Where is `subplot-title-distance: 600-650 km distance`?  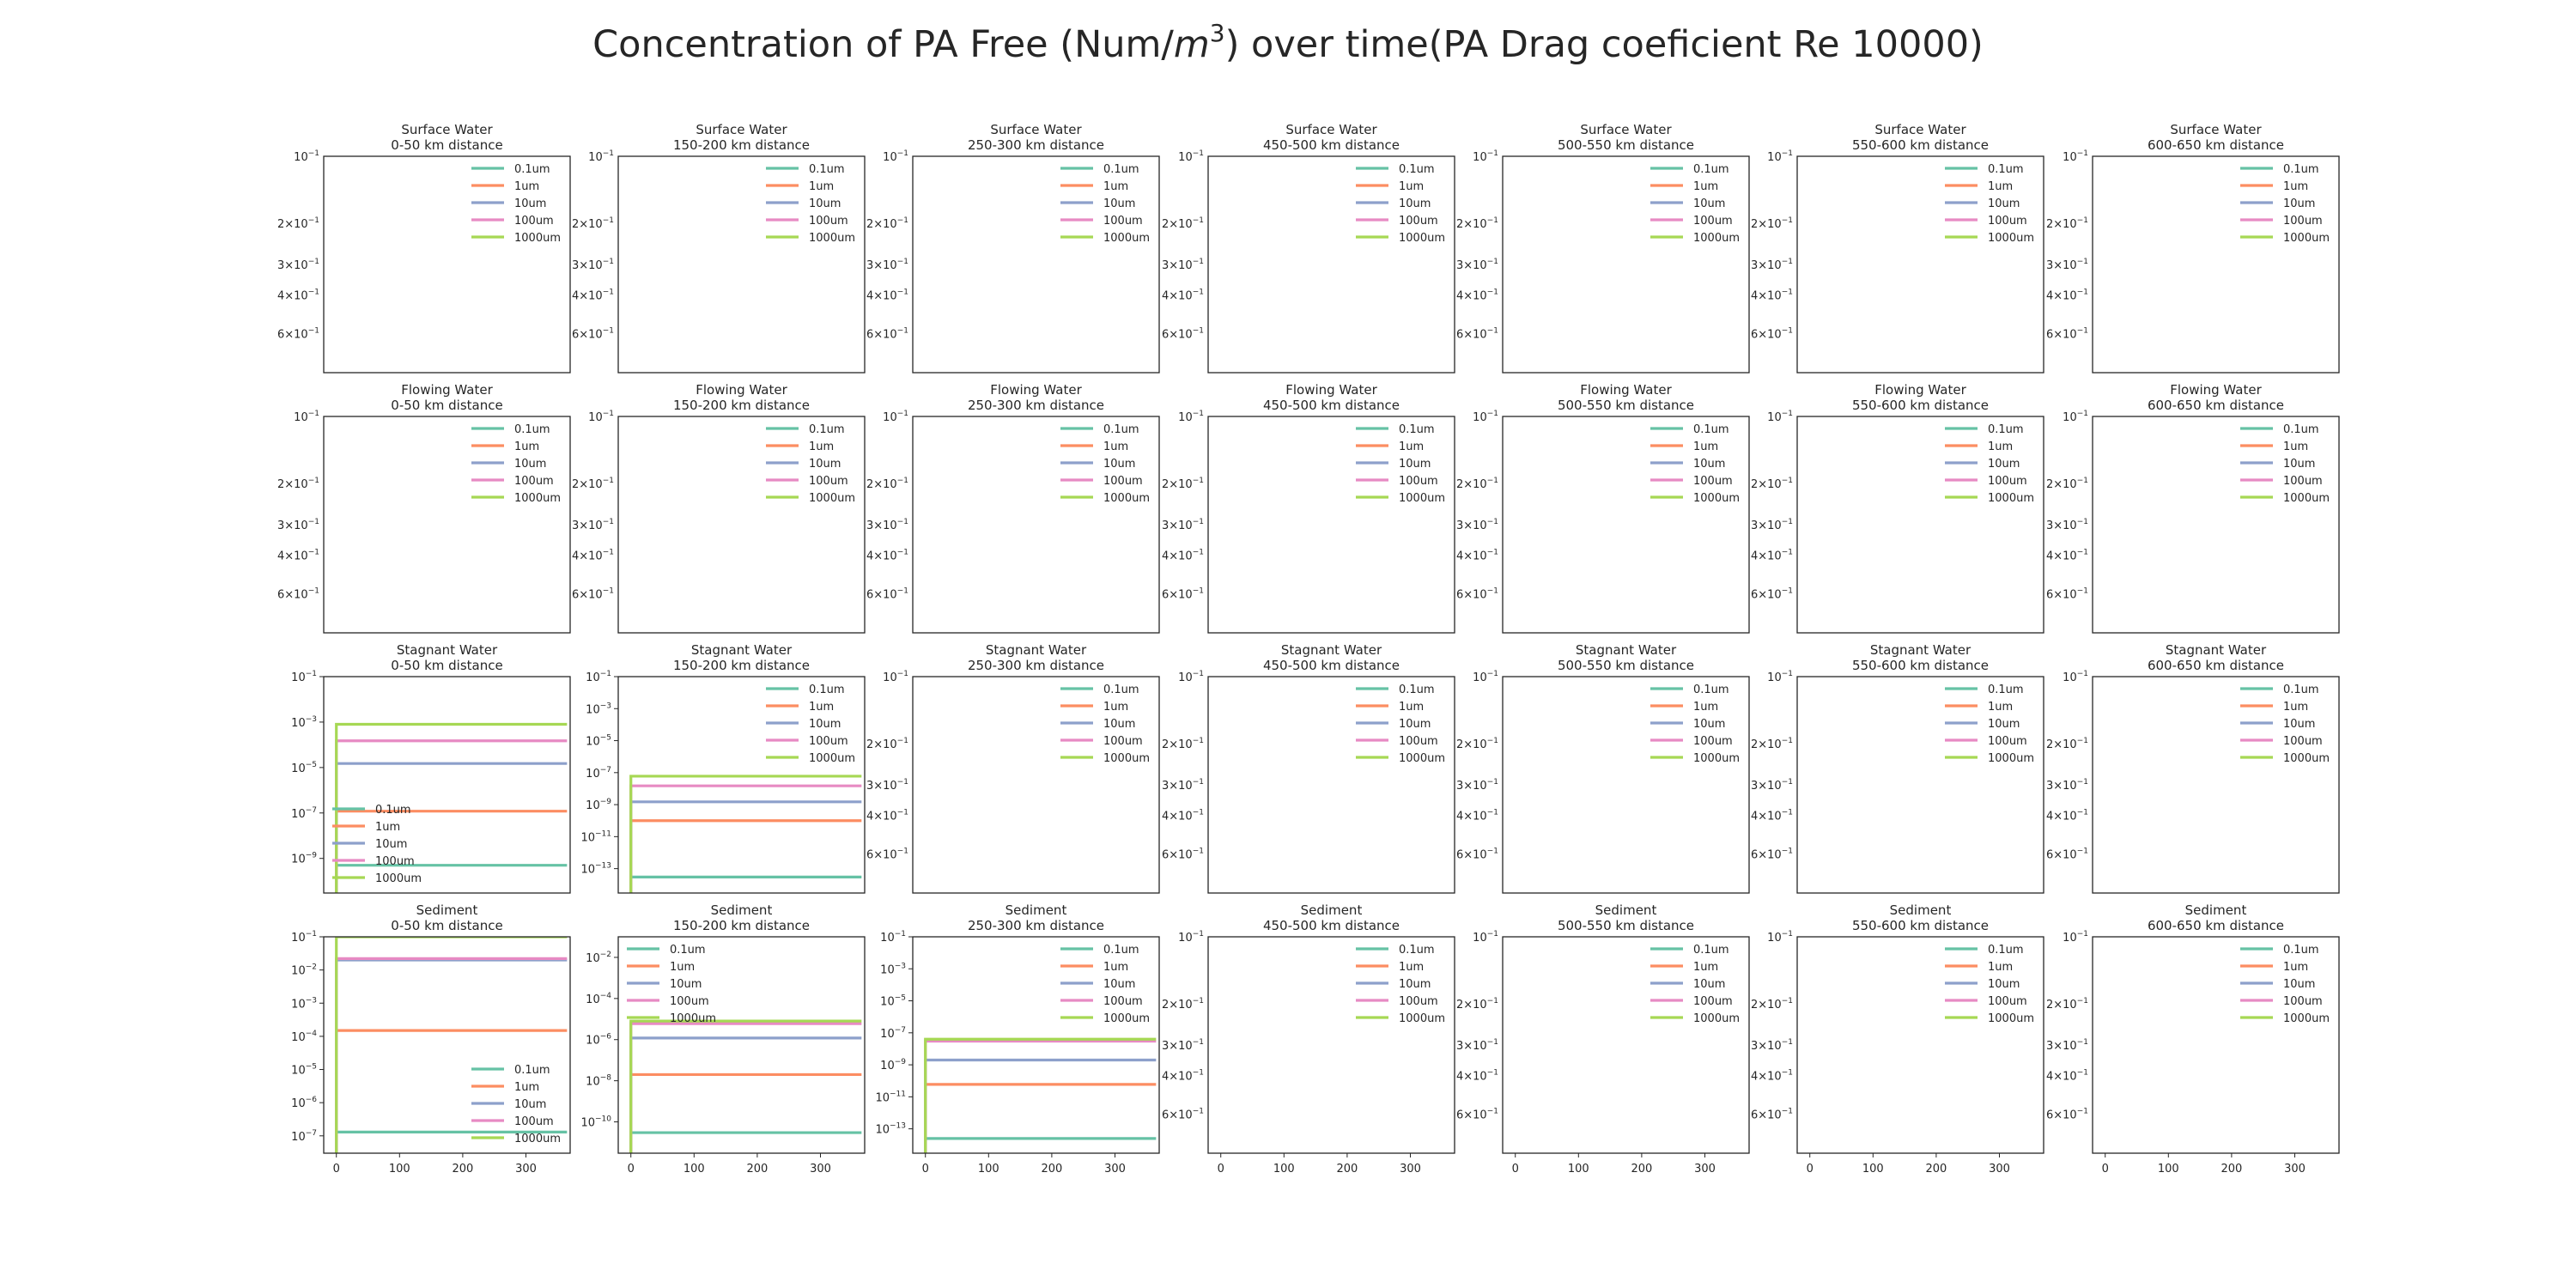 subplot-title-distance: 600-650 km distance is located at coordinates (2216, 925).